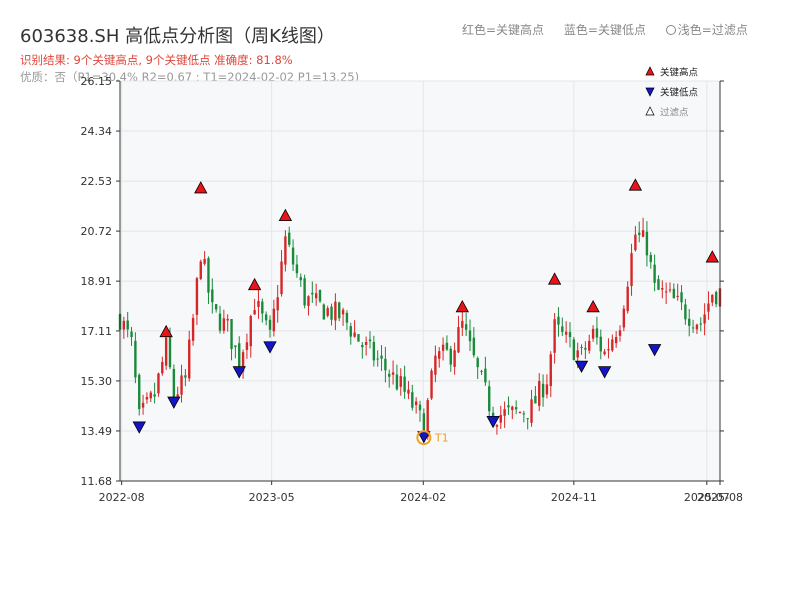 The width and height of the screenshot is (800, 600). Describe the element at coordinates (707, 497) in the screenshot. I see `x-tick-label: 2025-07` at that location.